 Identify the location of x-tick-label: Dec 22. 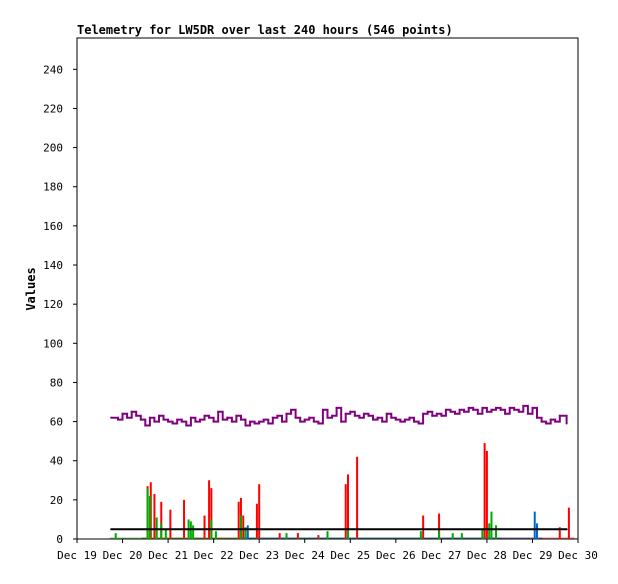
(214, 555).